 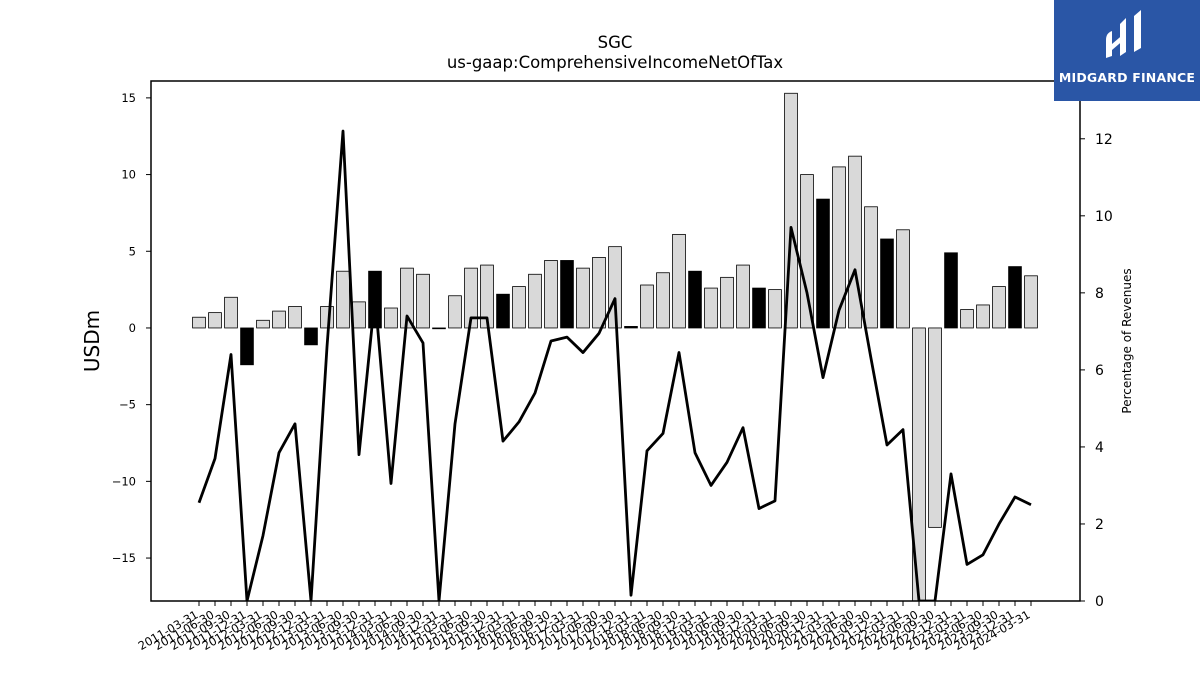 I want to click on left-tick-label: 15, so click(x=128, y=98).